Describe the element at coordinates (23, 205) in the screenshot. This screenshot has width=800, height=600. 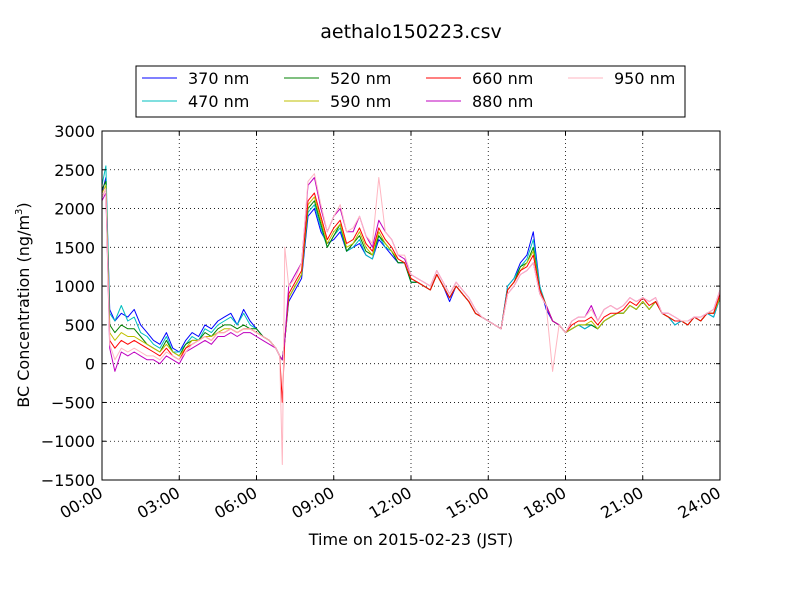
I see `y-axis-label-close: )` at that location.